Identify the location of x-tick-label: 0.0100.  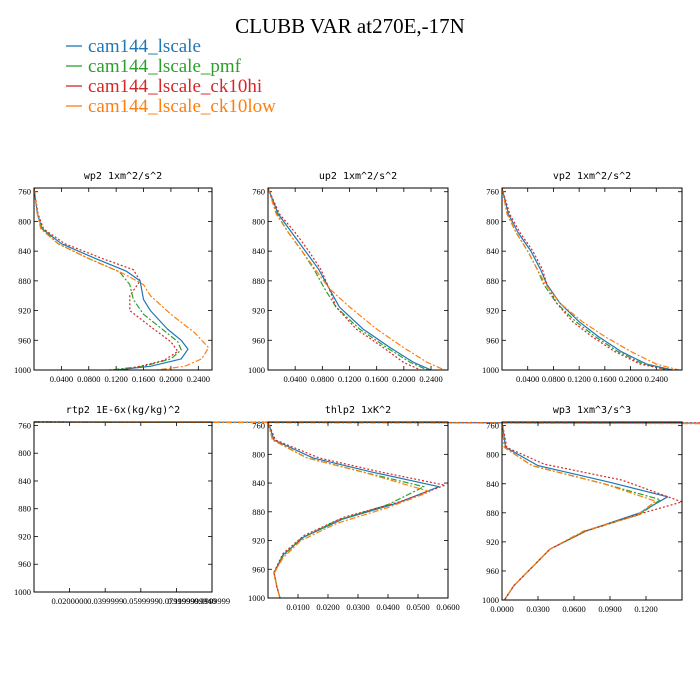
(297, 607).